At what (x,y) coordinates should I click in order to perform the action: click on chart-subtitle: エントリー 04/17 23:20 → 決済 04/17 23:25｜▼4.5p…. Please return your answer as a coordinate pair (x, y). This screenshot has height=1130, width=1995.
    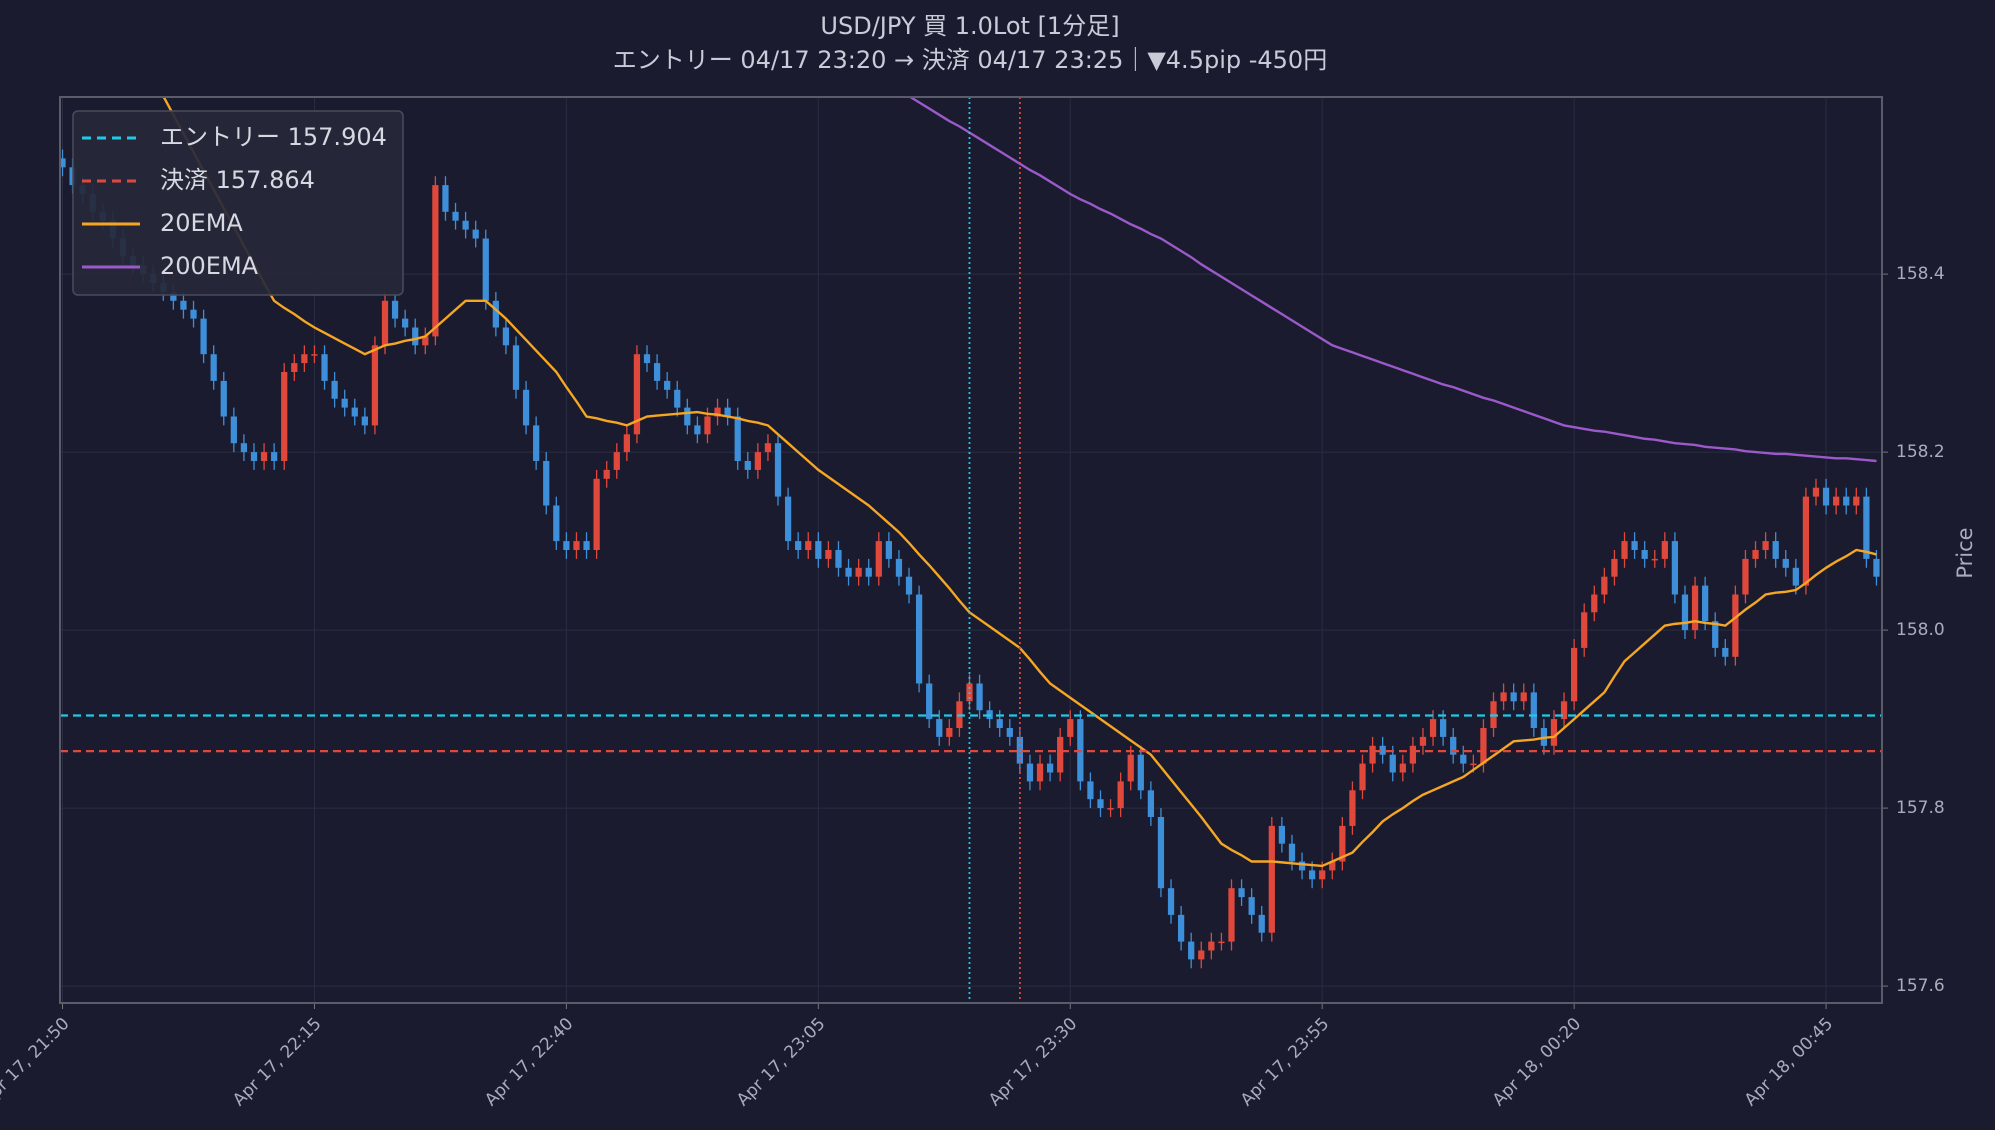
    Looking at the image, I should click on (970, 60).